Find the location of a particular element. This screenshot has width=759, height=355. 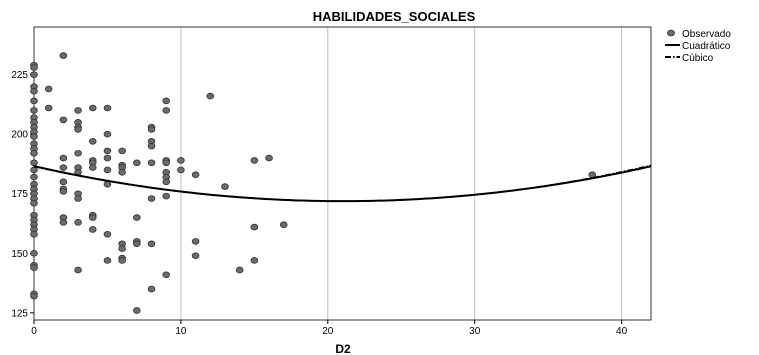

legend: Observado Cuadrático Cúbico is located at coordinates (698, 46).